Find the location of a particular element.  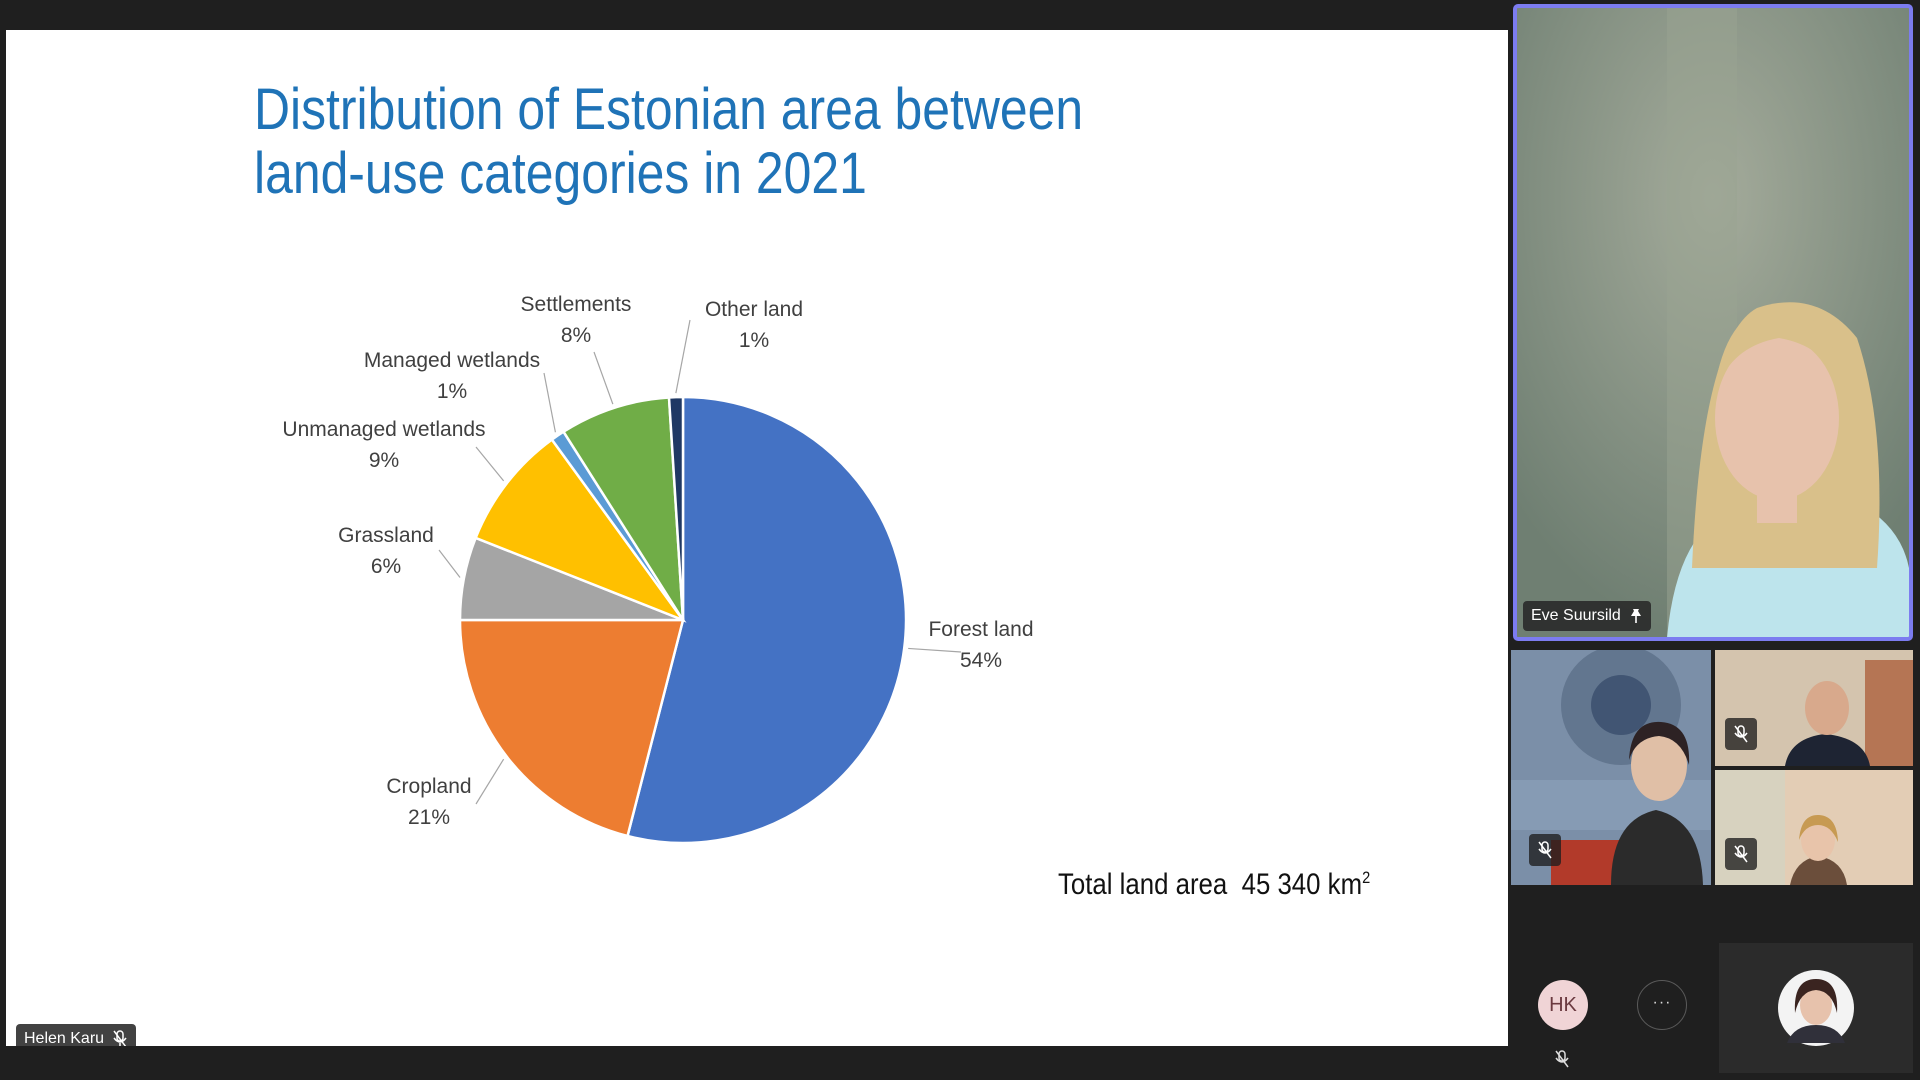

speaker-video-frame is located at coordinates (1713, 322).